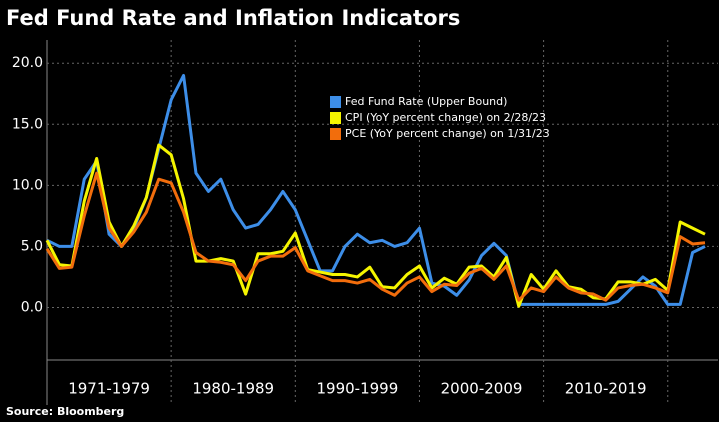 The width and height of the screenshot is (719, 422). Describe the element at coordinates (445, 117) in the screenshot. I see `legend-label: CPI (YoY percent change) on 2/28/23` at that location.